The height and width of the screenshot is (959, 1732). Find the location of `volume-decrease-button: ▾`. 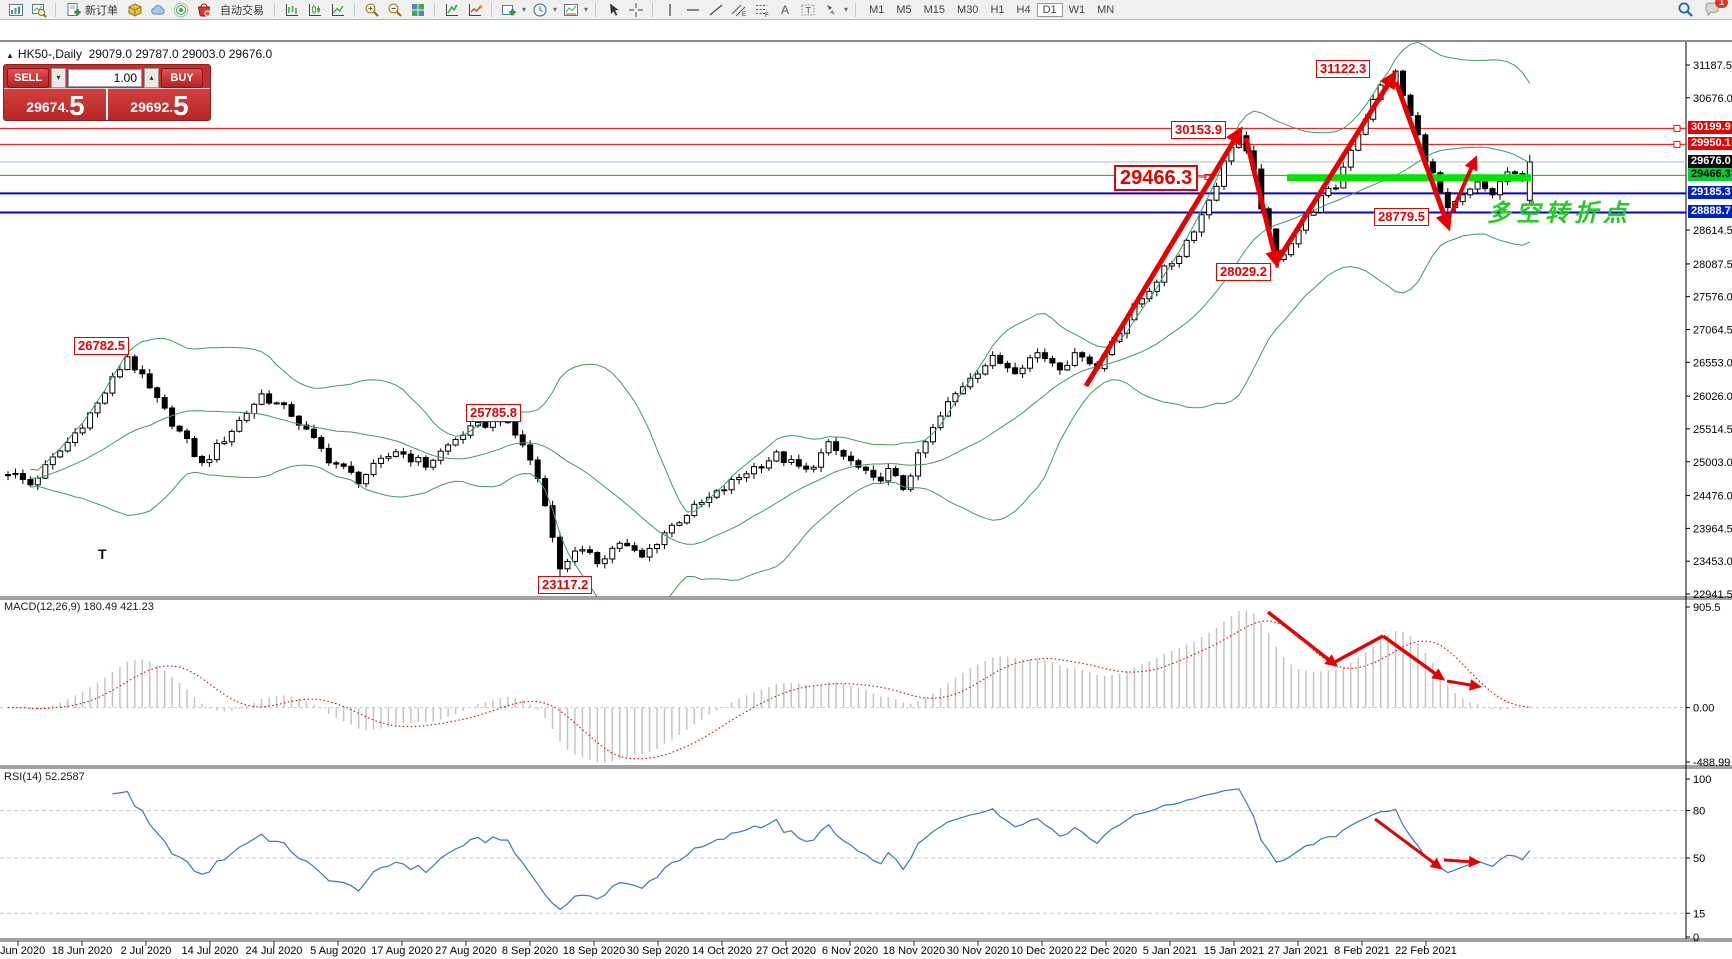

volume-decrease-button: ▾ is located at coordinates (58, 77).